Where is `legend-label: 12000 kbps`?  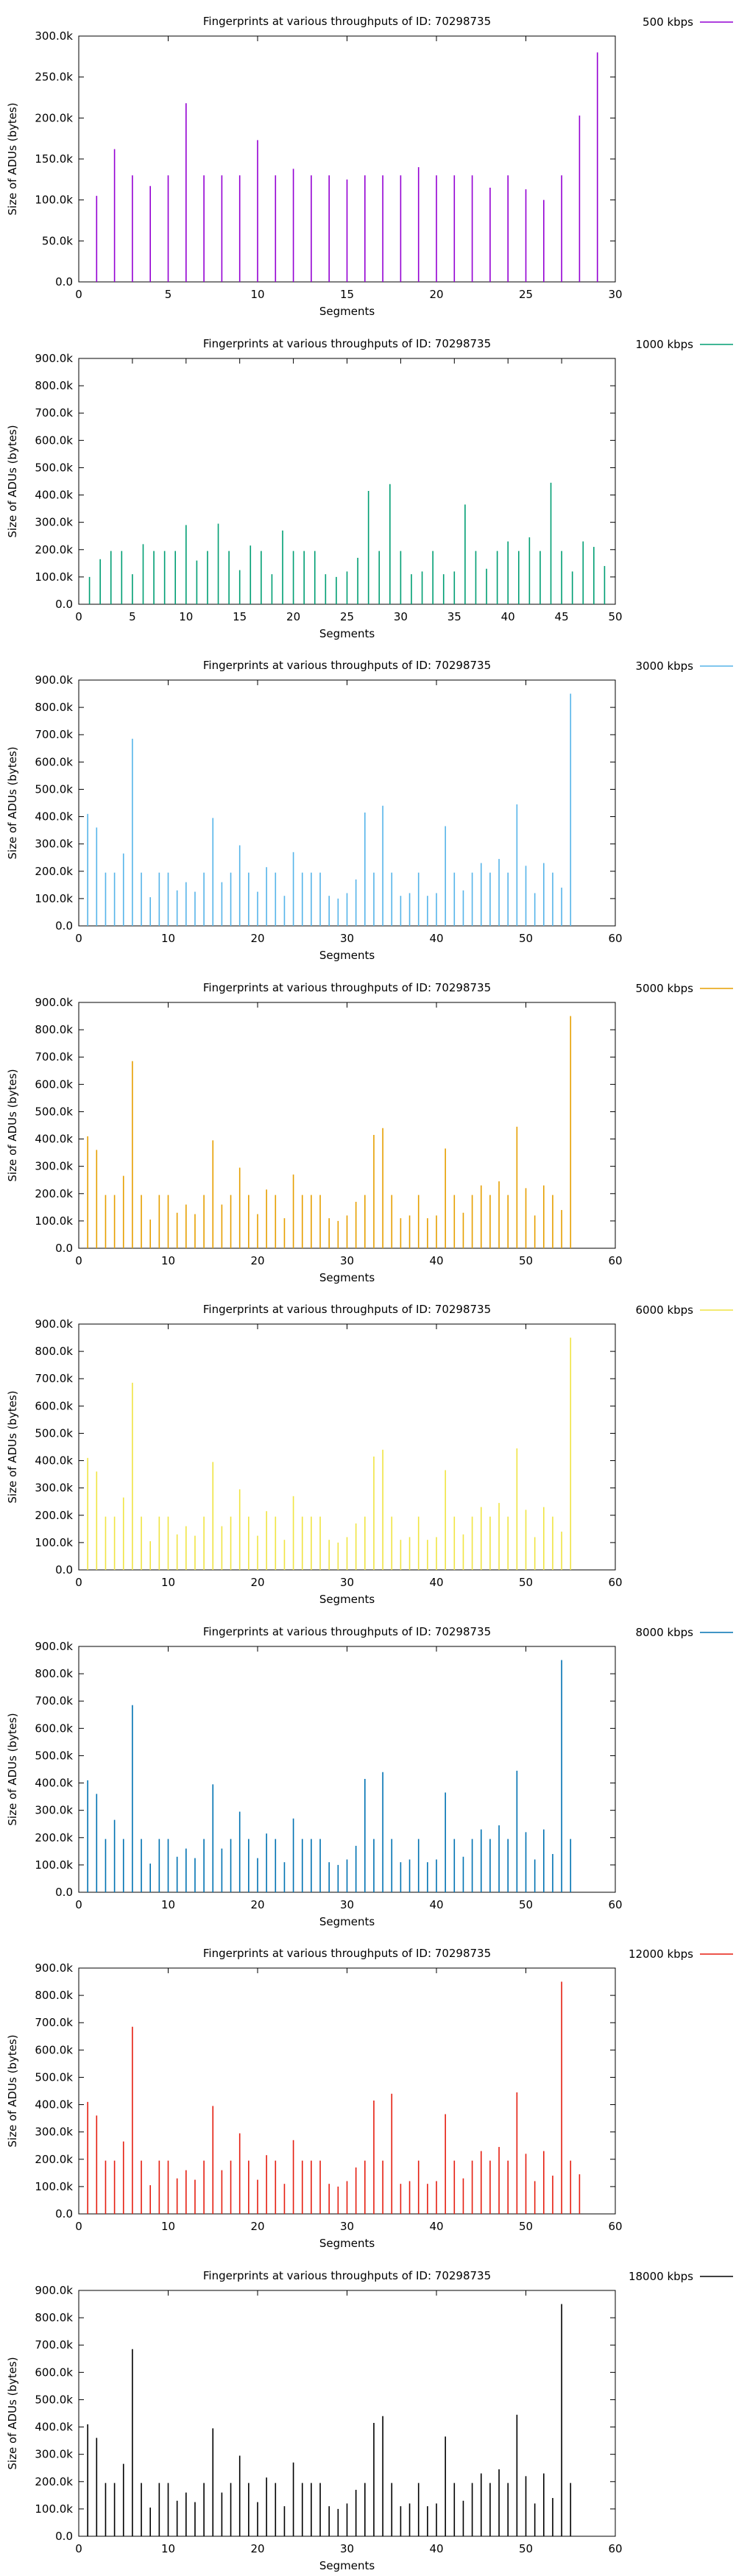
legend-label: 12000 kbps is located at coordinates (661, 1954).